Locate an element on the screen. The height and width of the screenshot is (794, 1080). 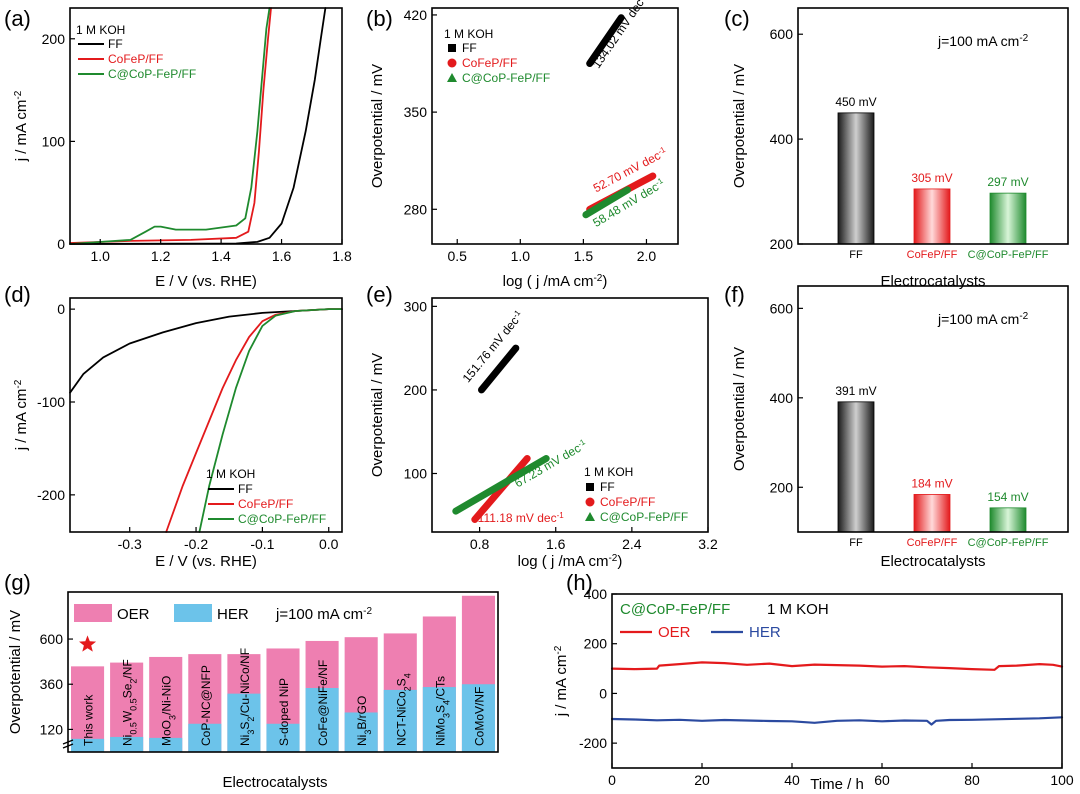
panel-b-ylabel: Overpotential / mV is located at coordinates (377, 126).